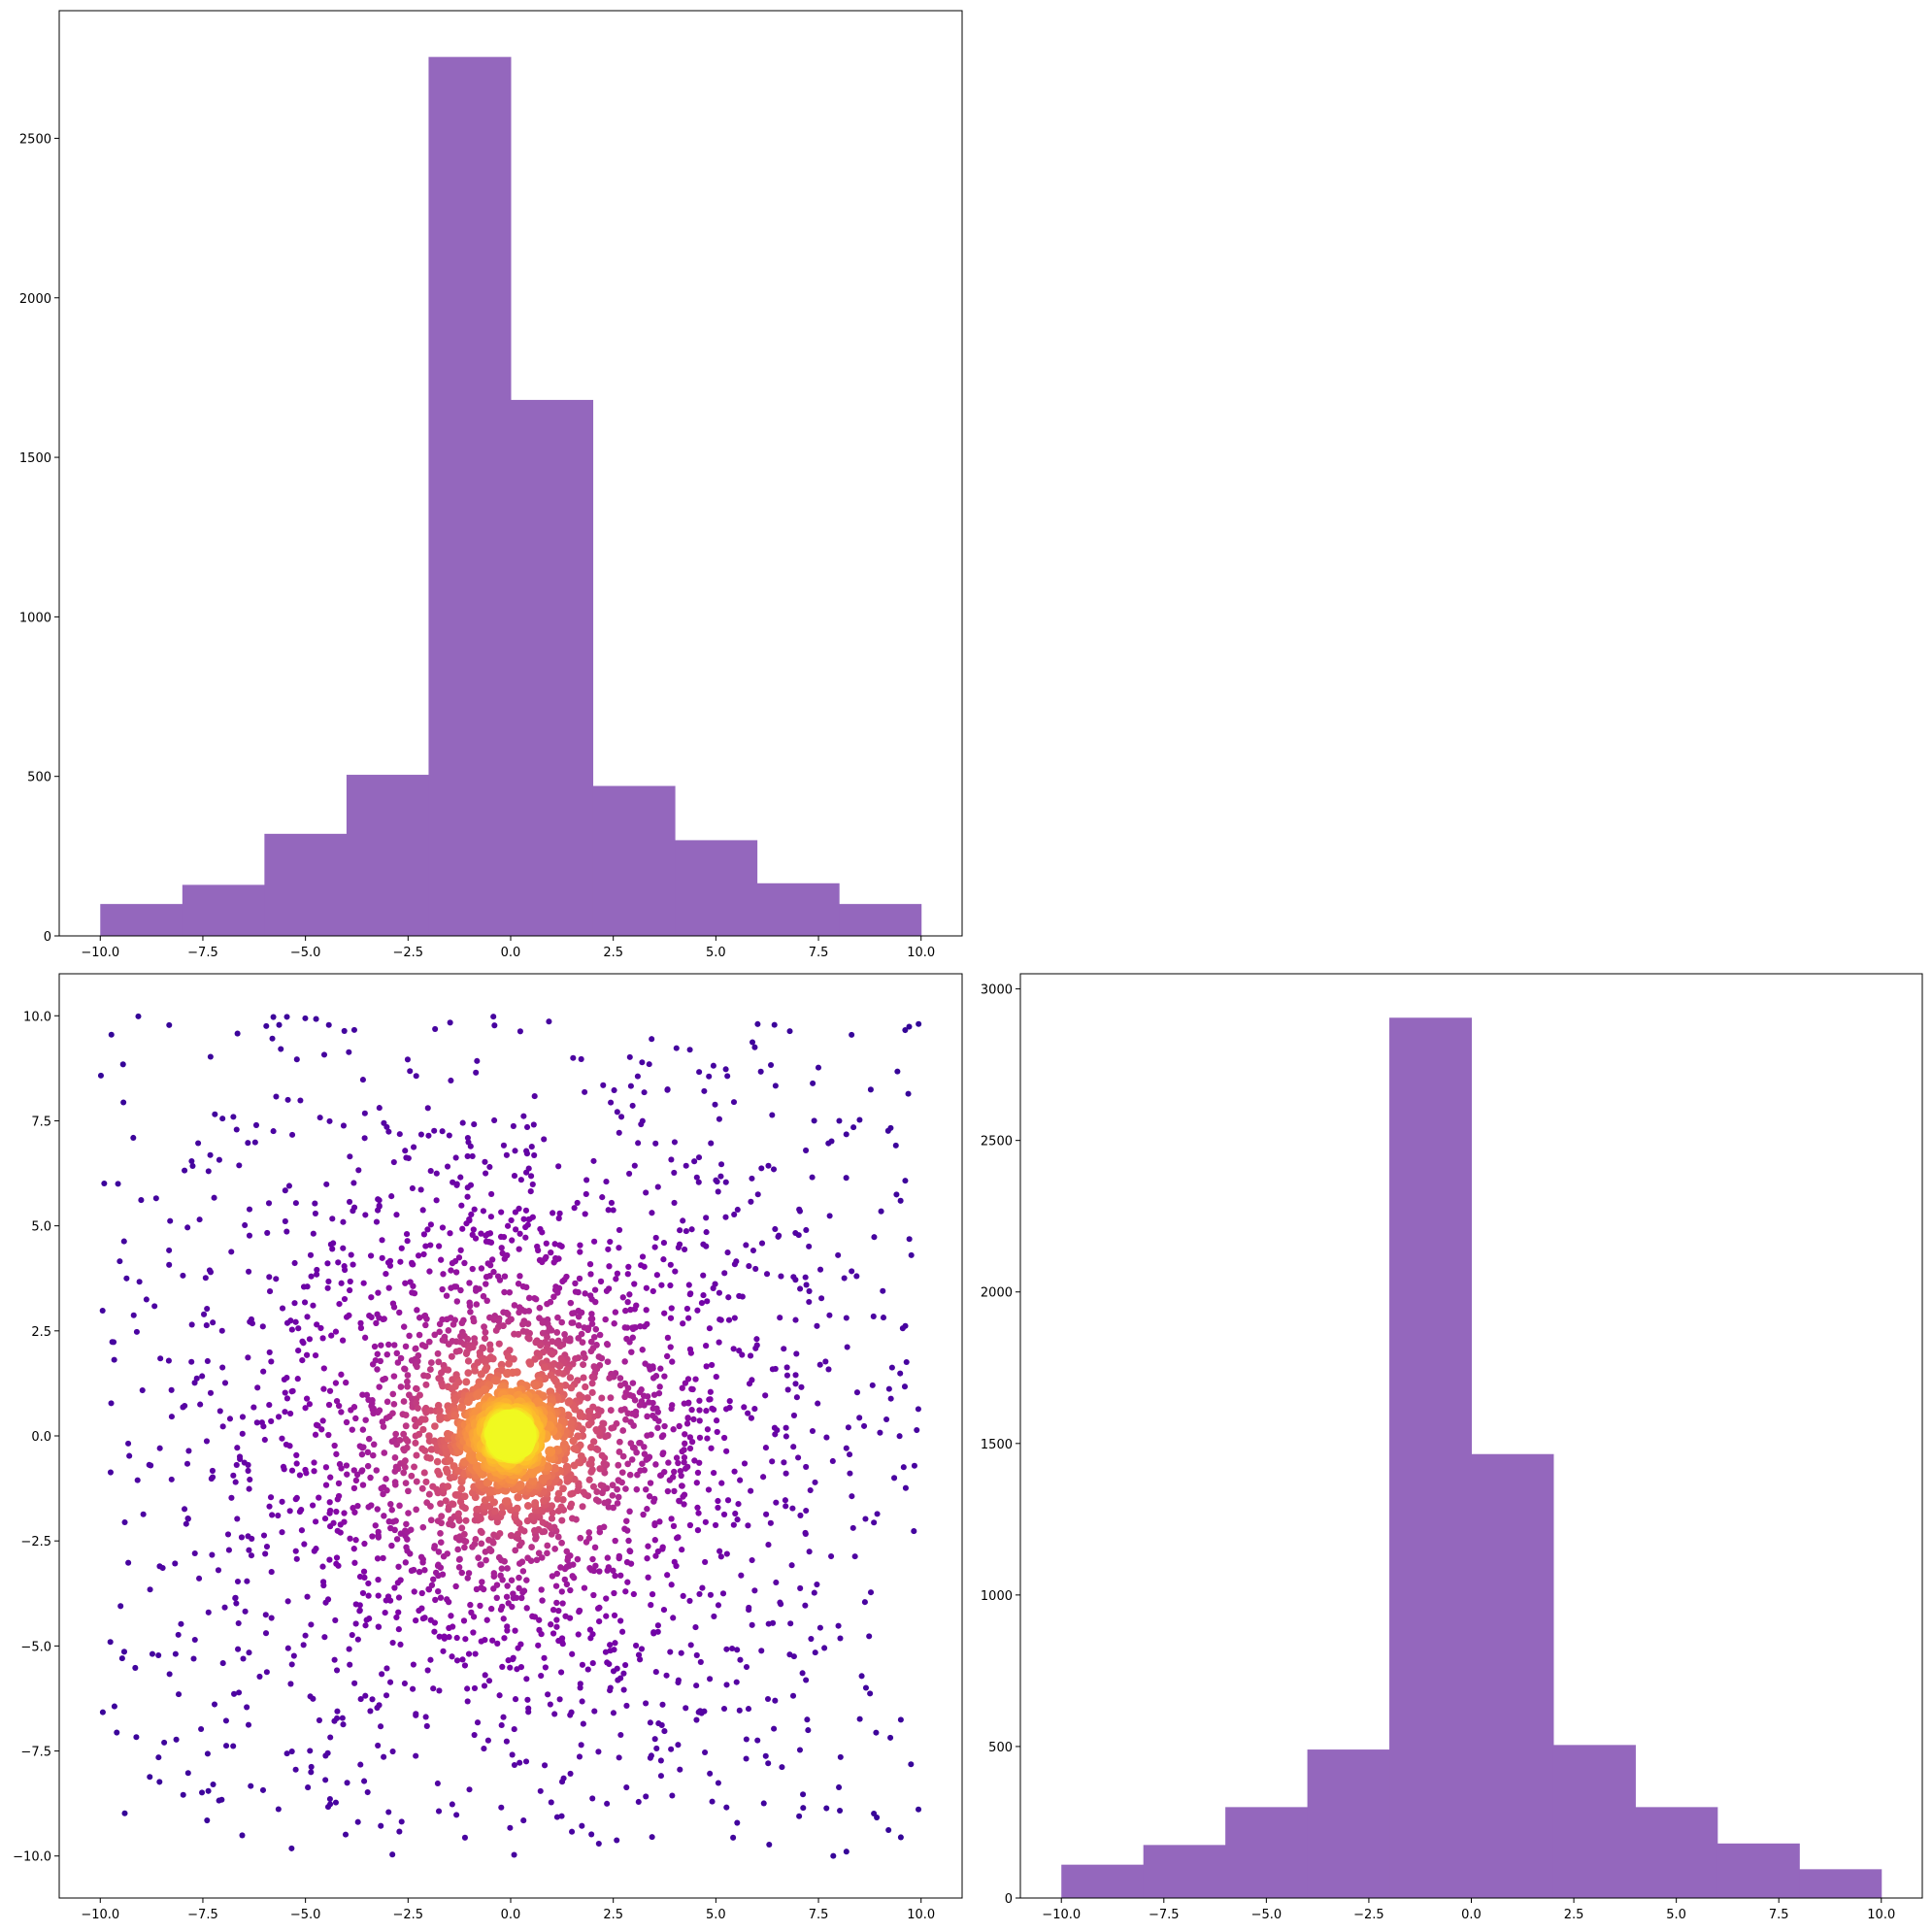 This screenshot has width=1932, height=1932. Describe the element at coordinates (921, 953) in the screenshot. I see `x-tick-label: 10.0` at that location.